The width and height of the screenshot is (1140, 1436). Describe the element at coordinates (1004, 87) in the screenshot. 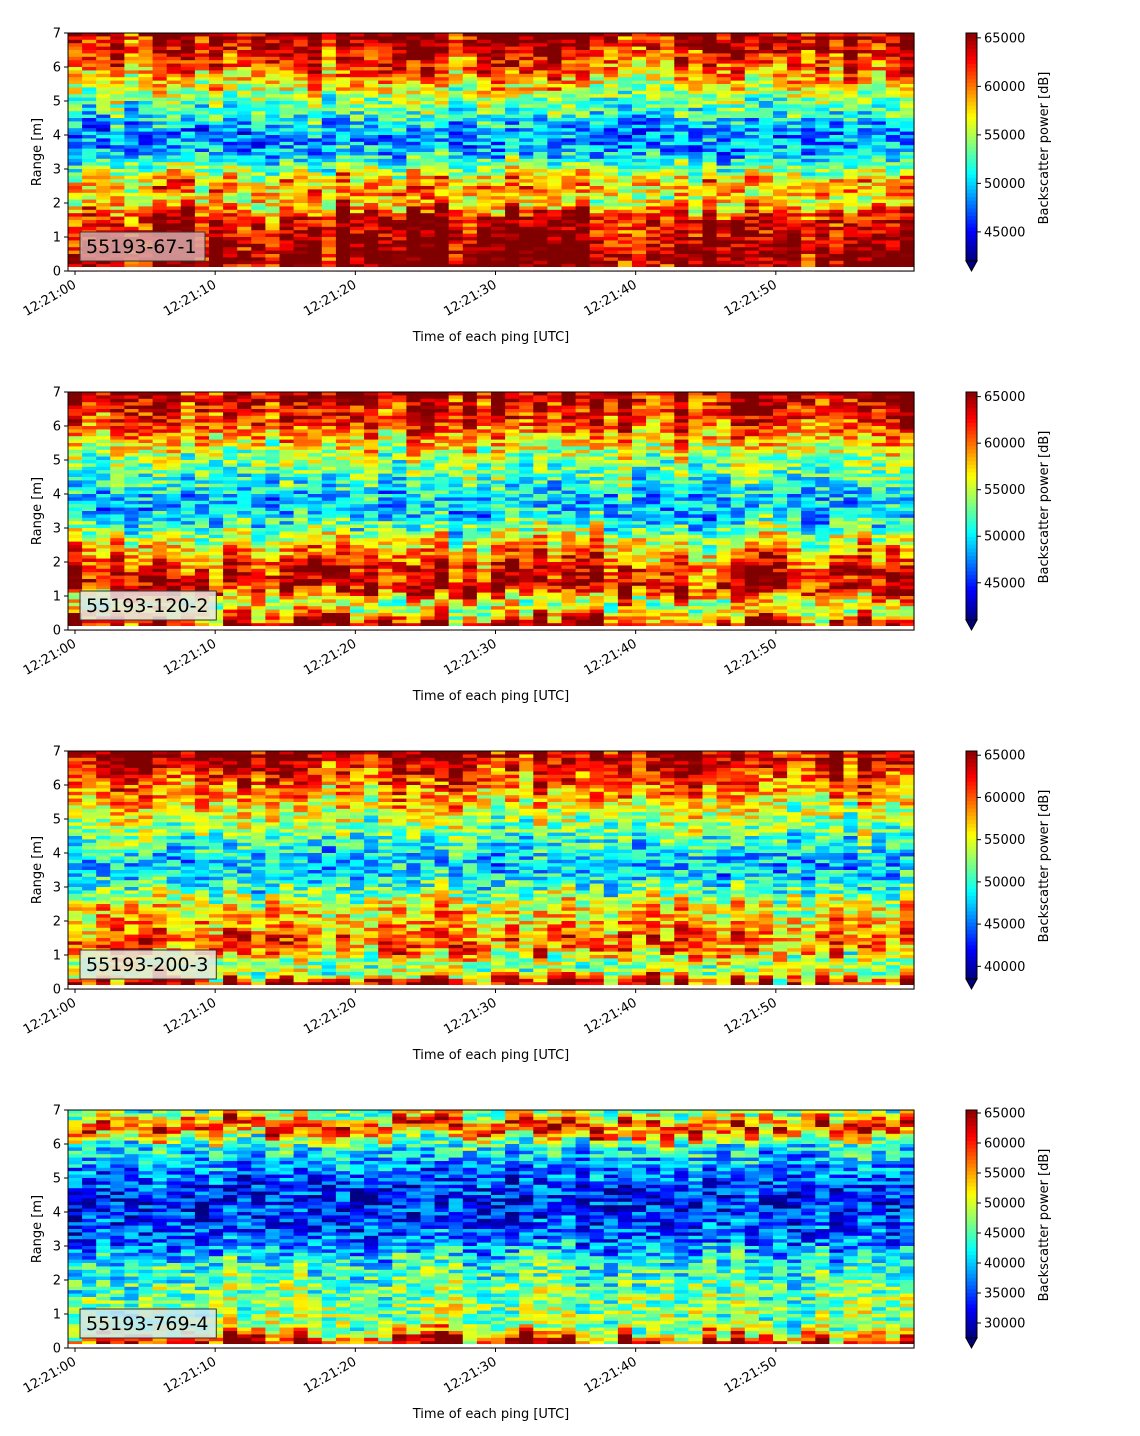

I see `colorbar-tick-label: 60000` at that location.